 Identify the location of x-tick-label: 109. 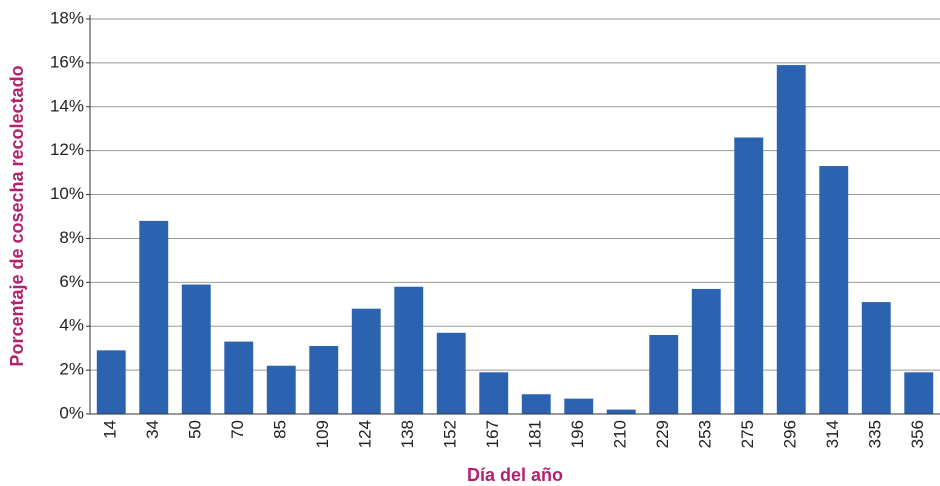
(322, 434).